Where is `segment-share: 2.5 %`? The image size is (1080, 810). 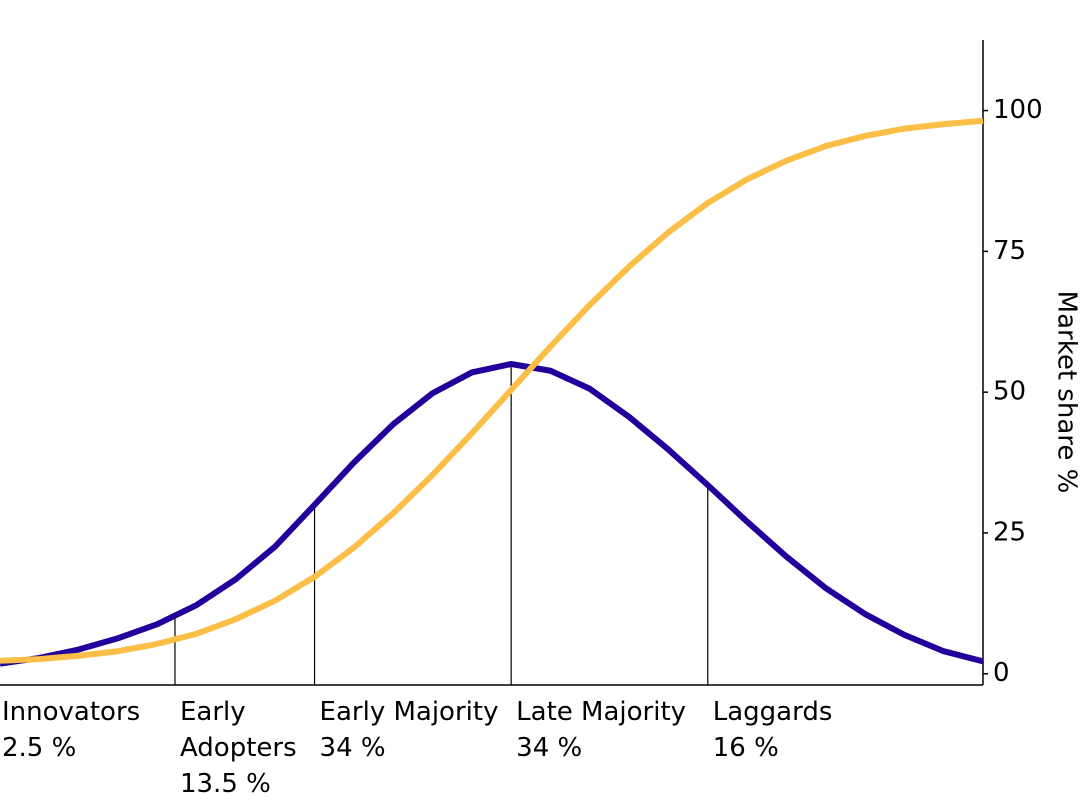
segment-share: 2.5 % is located at coordinates (39, 748).